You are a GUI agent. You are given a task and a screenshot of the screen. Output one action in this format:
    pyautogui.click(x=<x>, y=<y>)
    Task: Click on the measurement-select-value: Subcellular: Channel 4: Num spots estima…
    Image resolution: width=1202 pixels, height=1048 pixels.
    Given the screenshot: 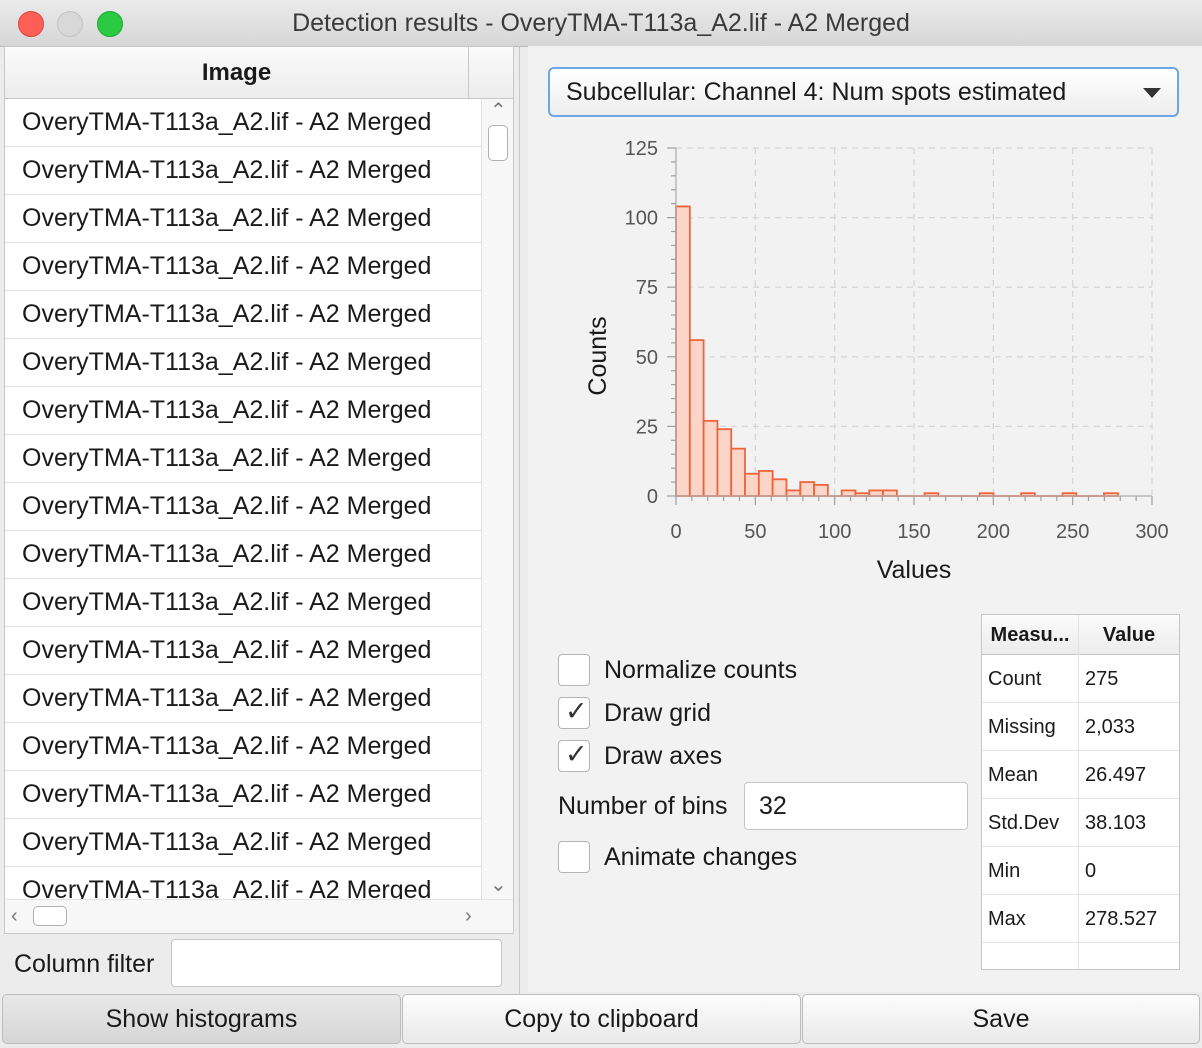 What is the action you would take?
    pyautogui.click(x=816, y=92)
    